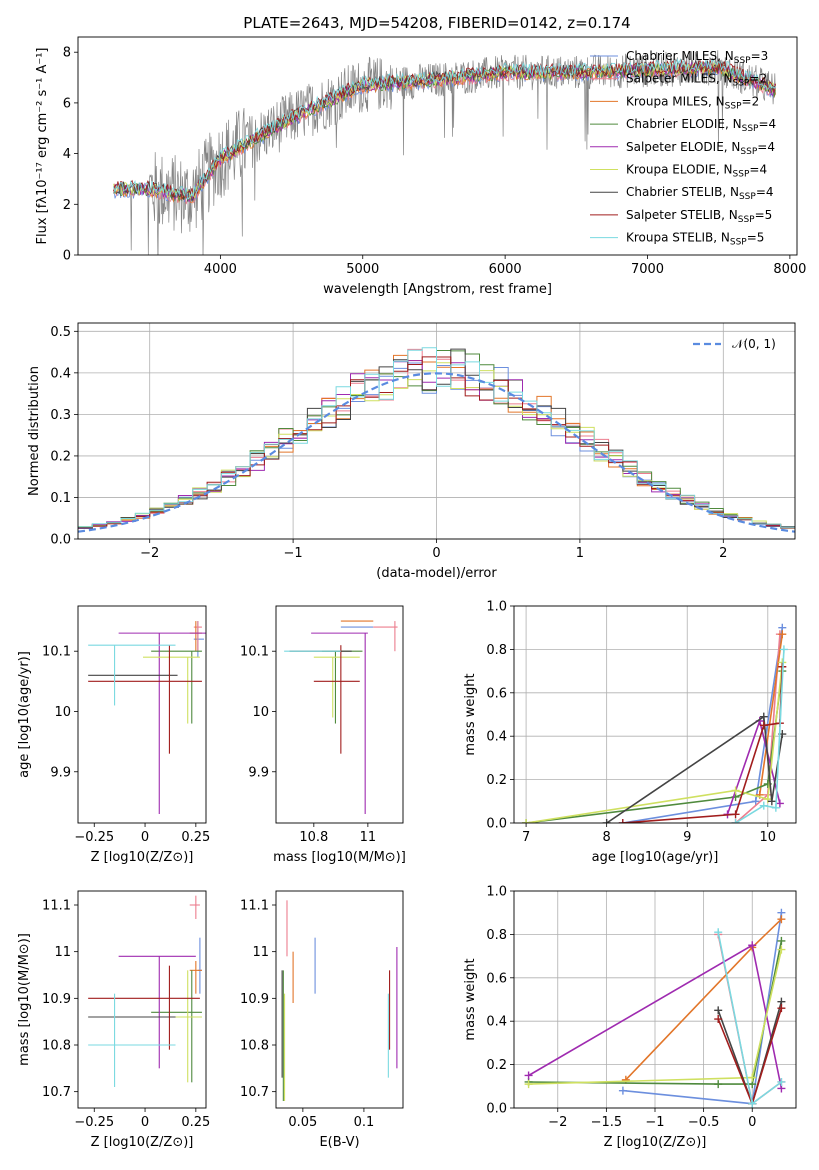 The height and width of the screenshot is (1170, 819). I want to click on x-tick-label: −1, so click(654, 1122).